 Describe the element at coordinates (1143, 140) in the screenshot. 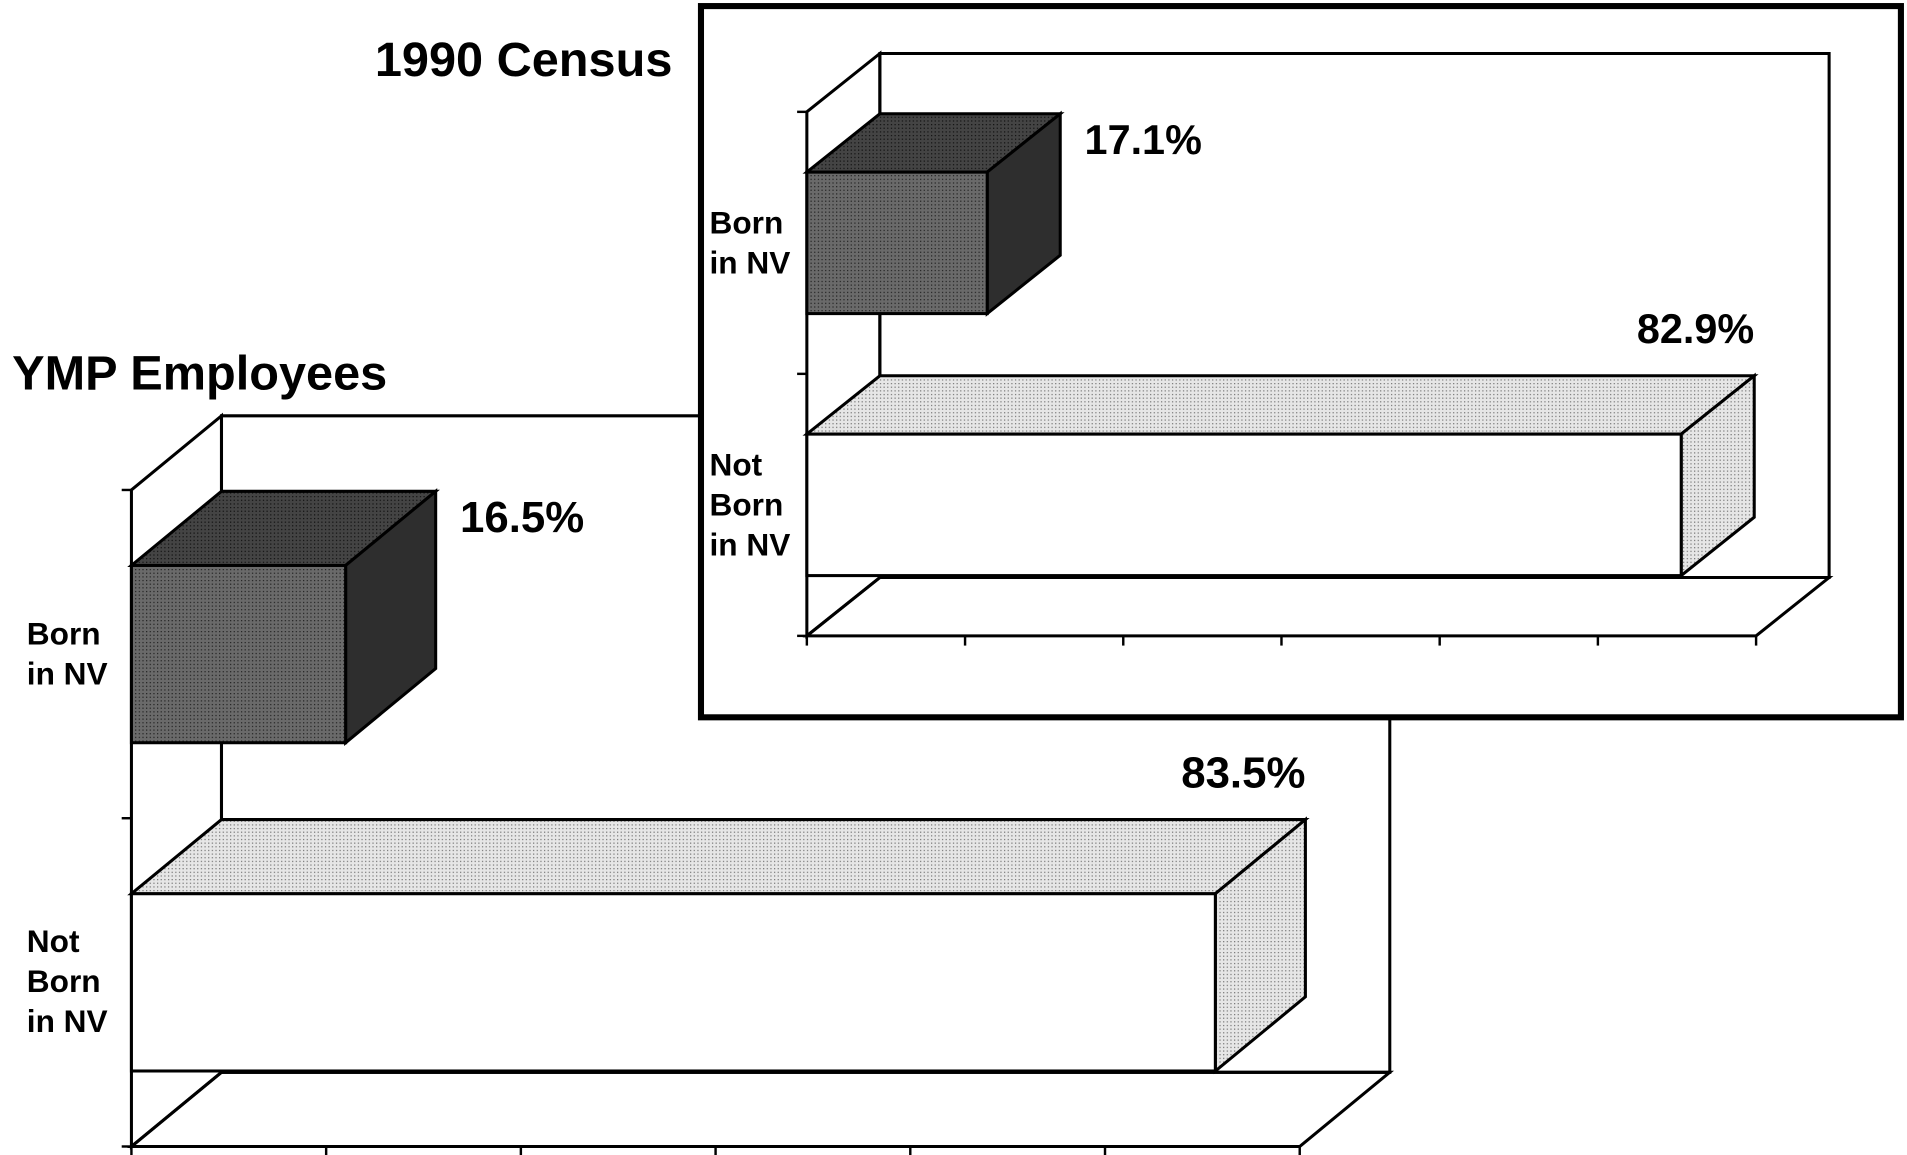

I see `value-label: 17.1%` at that location.